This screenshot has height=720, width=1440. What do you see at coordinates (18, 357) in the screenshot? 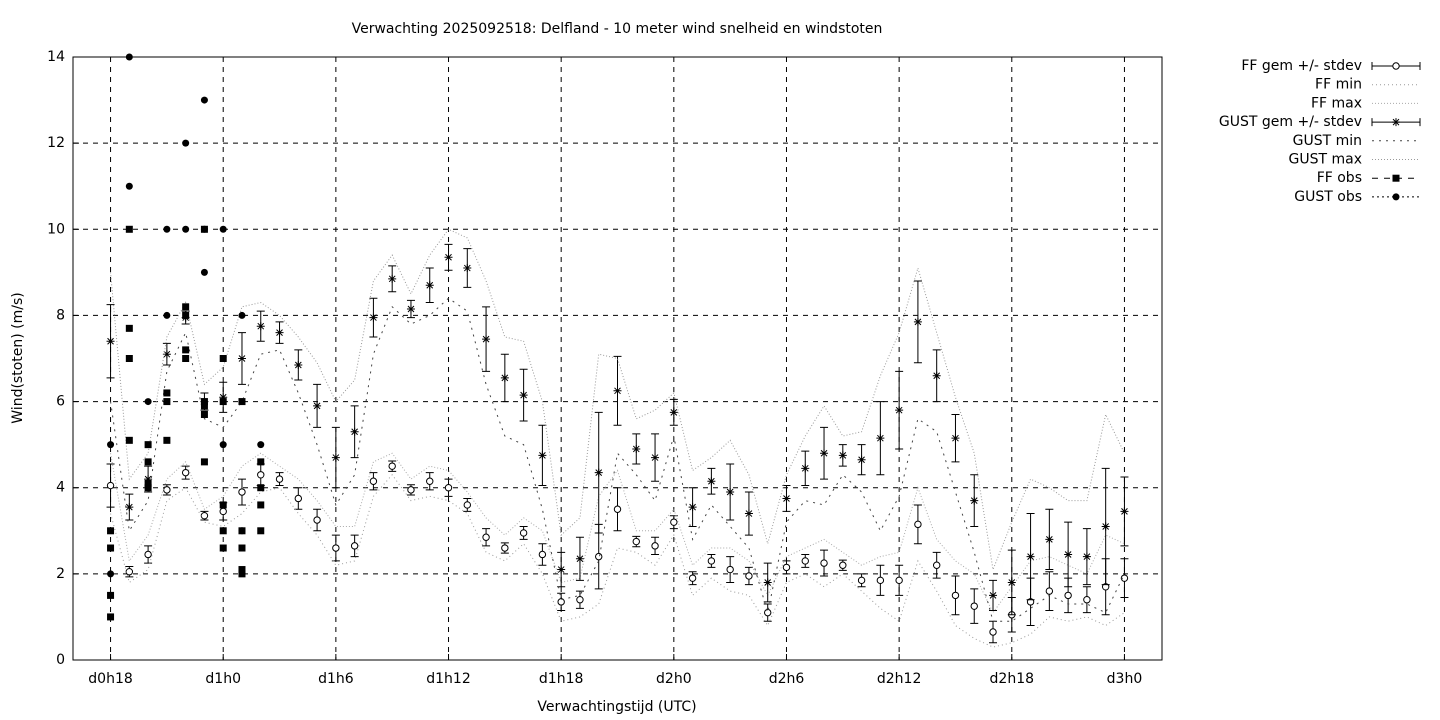
I see `y-axis-label: Wind(stoten) (m/s)` at bounding box center [18, 357].